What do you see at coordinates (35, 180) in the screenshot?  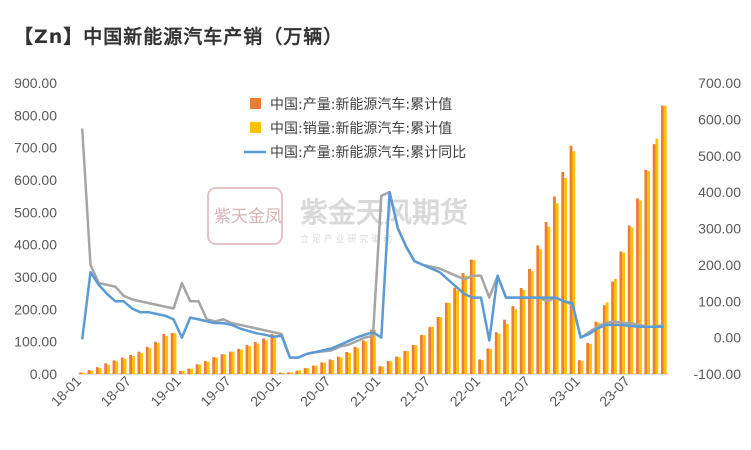 I see `y-left-tick-label: 600.00` at bounding box center [35, 180].